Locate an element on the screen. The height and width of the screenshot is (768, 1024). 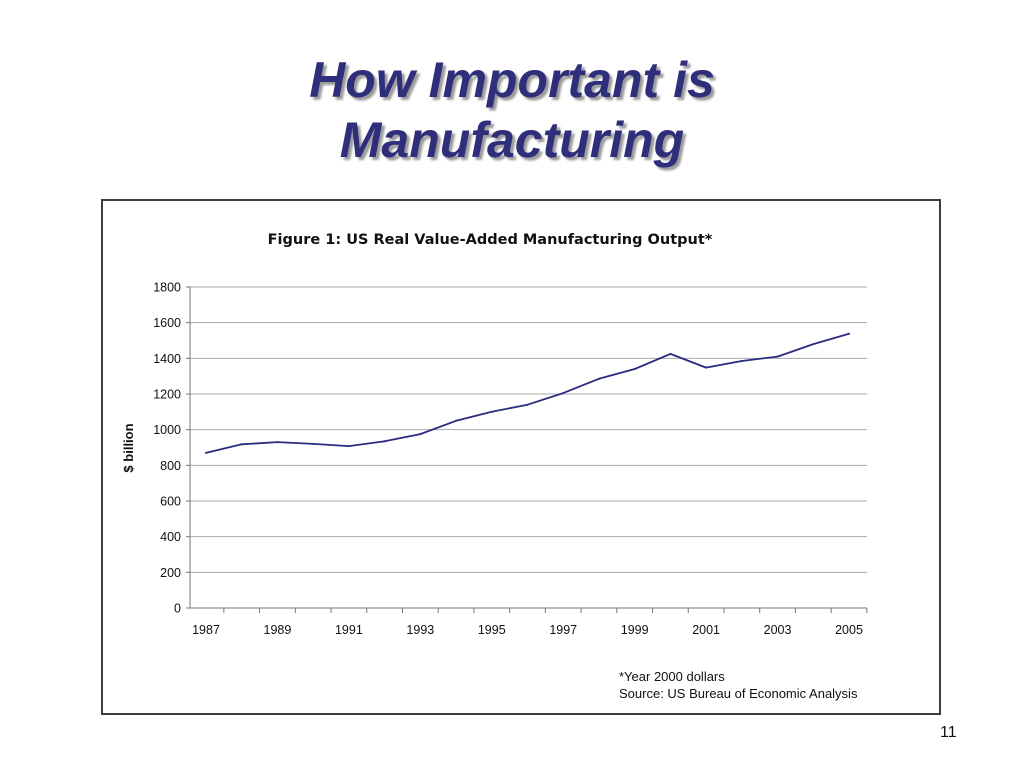
x-tick-label: 1997 is located at coordinates (563, 630).